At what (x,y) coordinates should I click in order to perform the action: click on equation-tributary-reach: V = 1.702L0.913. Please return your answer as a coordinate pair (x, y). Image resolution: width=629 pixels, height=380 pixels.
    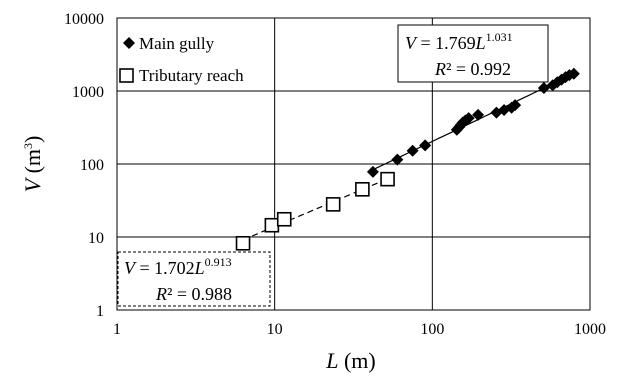
    Looking at the image, I should click on (178, 266).